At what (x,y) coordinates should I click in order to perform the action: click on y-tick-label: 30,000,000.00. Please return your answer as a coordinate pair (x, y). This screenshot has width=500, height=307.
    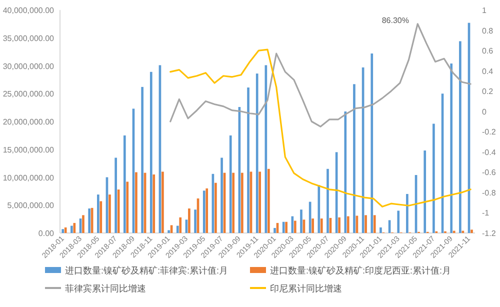
    Looking at the image, I should click on (28, 66).